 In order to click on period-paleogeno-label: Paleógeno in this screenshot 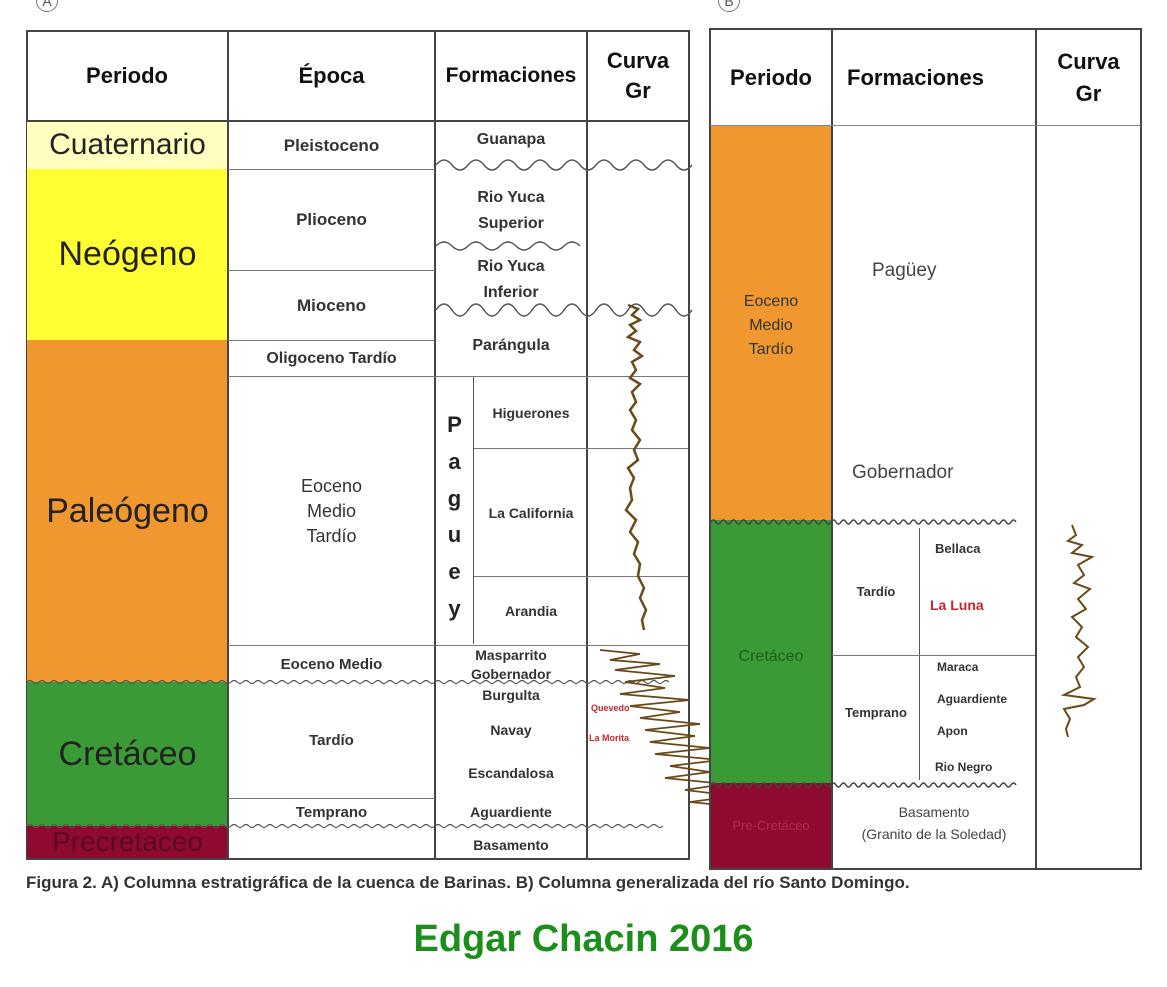, I will do `click(127, 510)`.